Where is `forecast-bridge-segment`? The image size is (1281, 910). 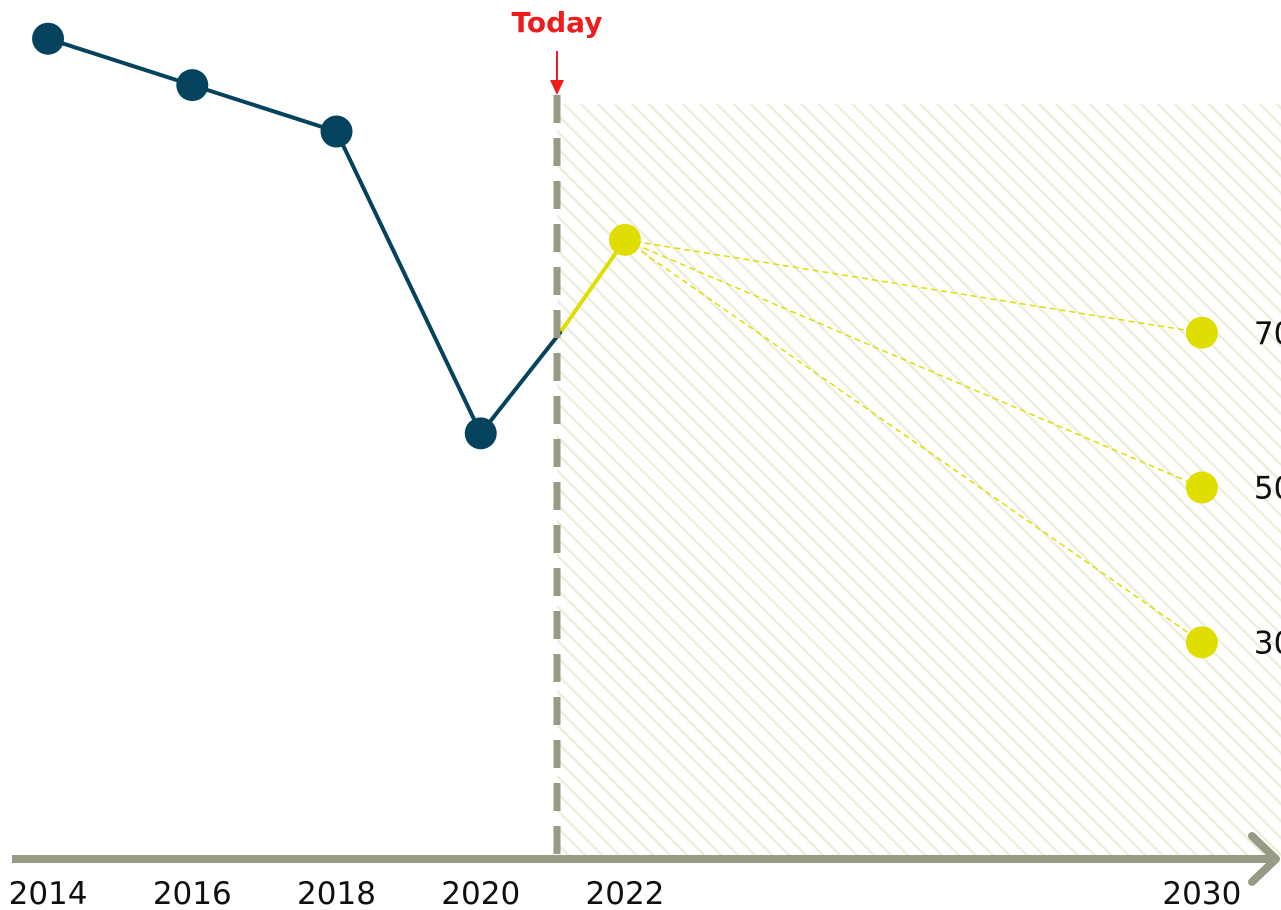 forecast-bridge-segment is located at coordinates (592, 286).